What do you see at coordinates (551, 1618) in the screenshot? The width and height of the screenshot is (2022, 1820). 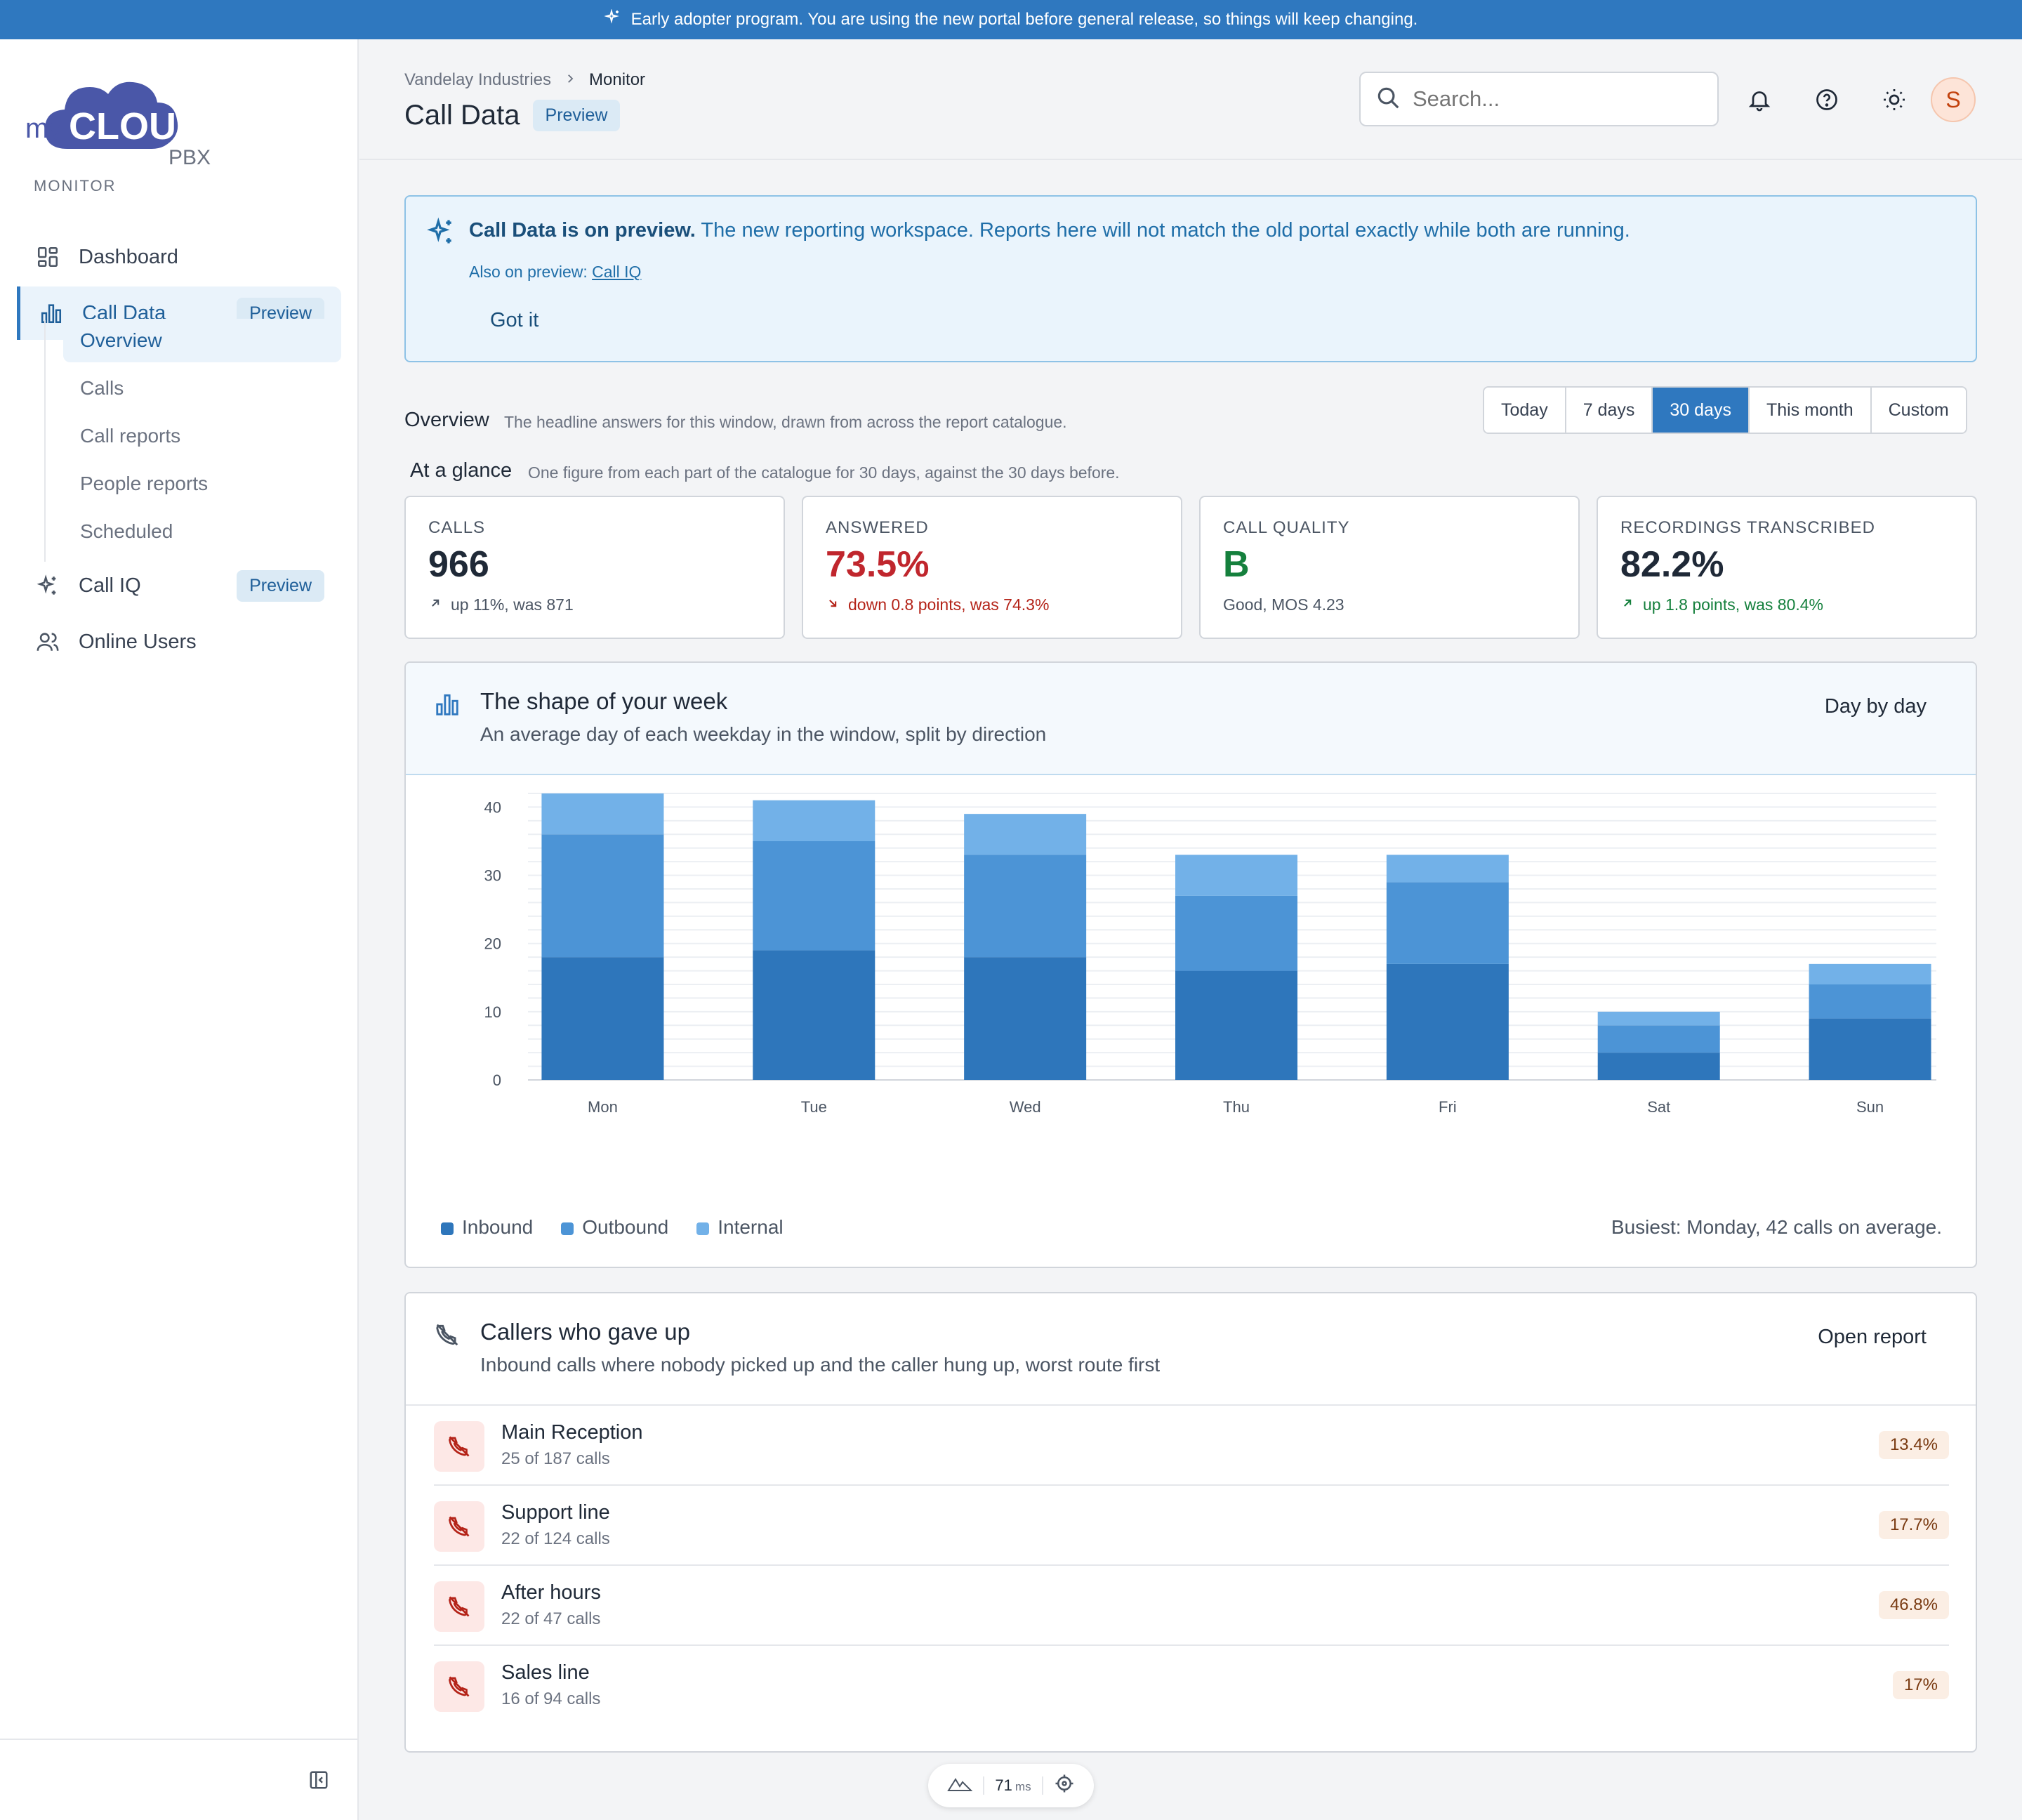 I see `route-count: 22 of 47 calls` at bounding box center [551, 1618].